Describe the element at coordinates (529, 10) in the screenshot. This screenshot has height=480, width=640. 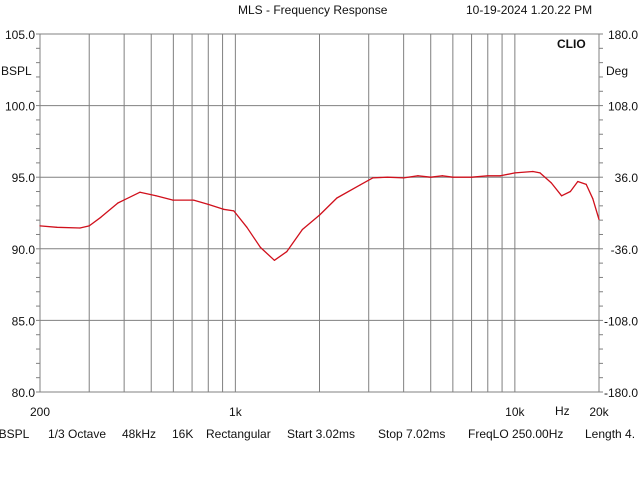
I see `timestamp: 10-19-2024 1.20.22 PM` at that location.